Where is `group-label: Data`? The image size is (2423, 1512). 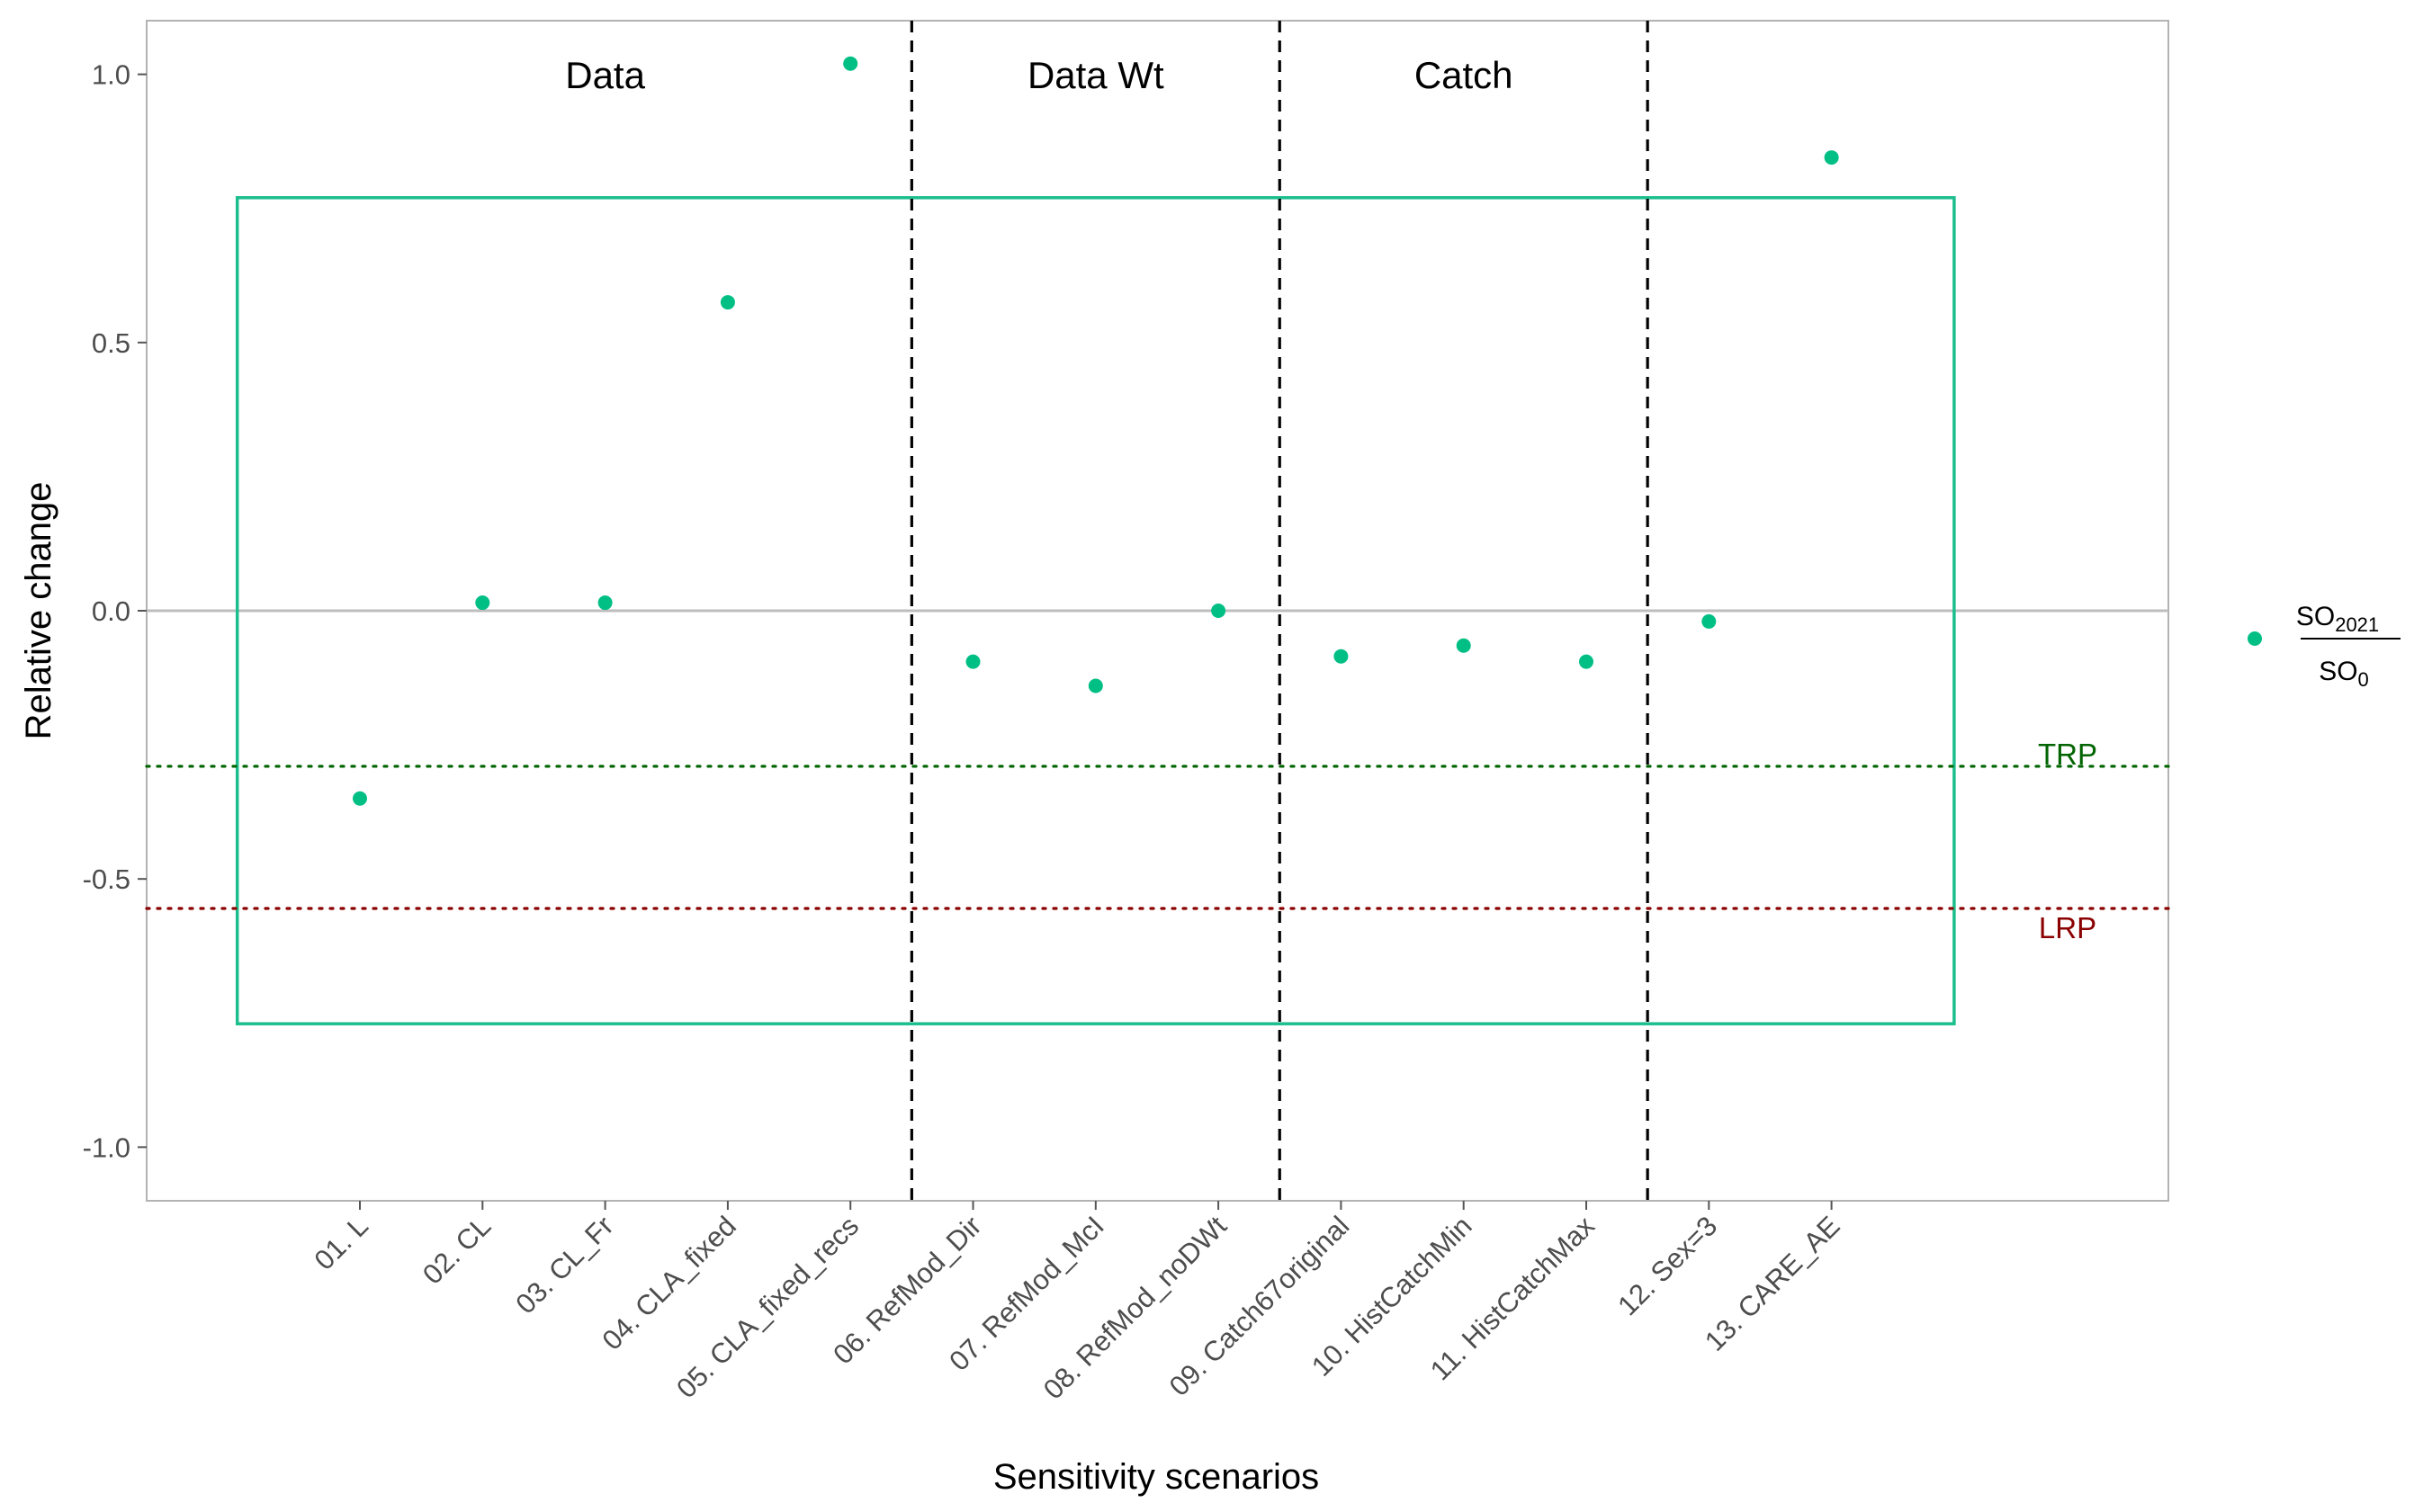 group-label: Data is located at coordinates (605, 75).